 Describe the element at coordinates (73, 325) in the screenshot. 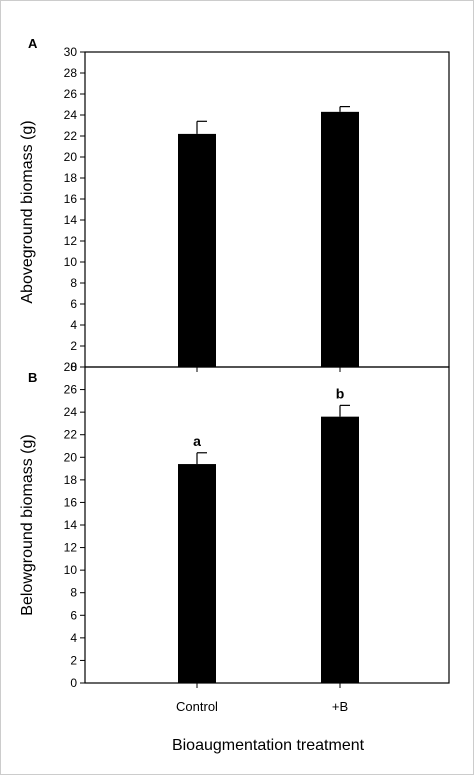

I see `panel-a-y-tick-label: 4` at that location.